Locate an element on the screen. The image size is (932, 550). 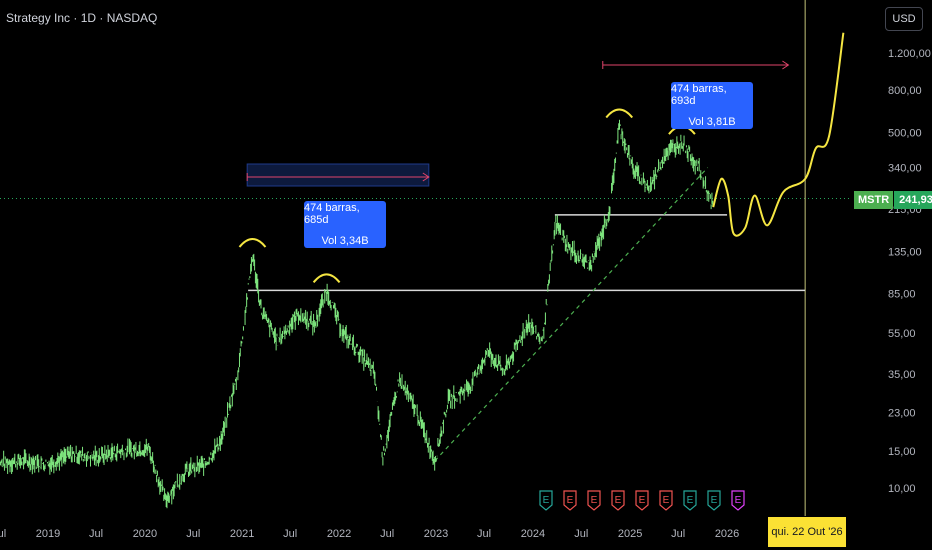
x-tick-label: 2025 is located at coordinates (630, 534).